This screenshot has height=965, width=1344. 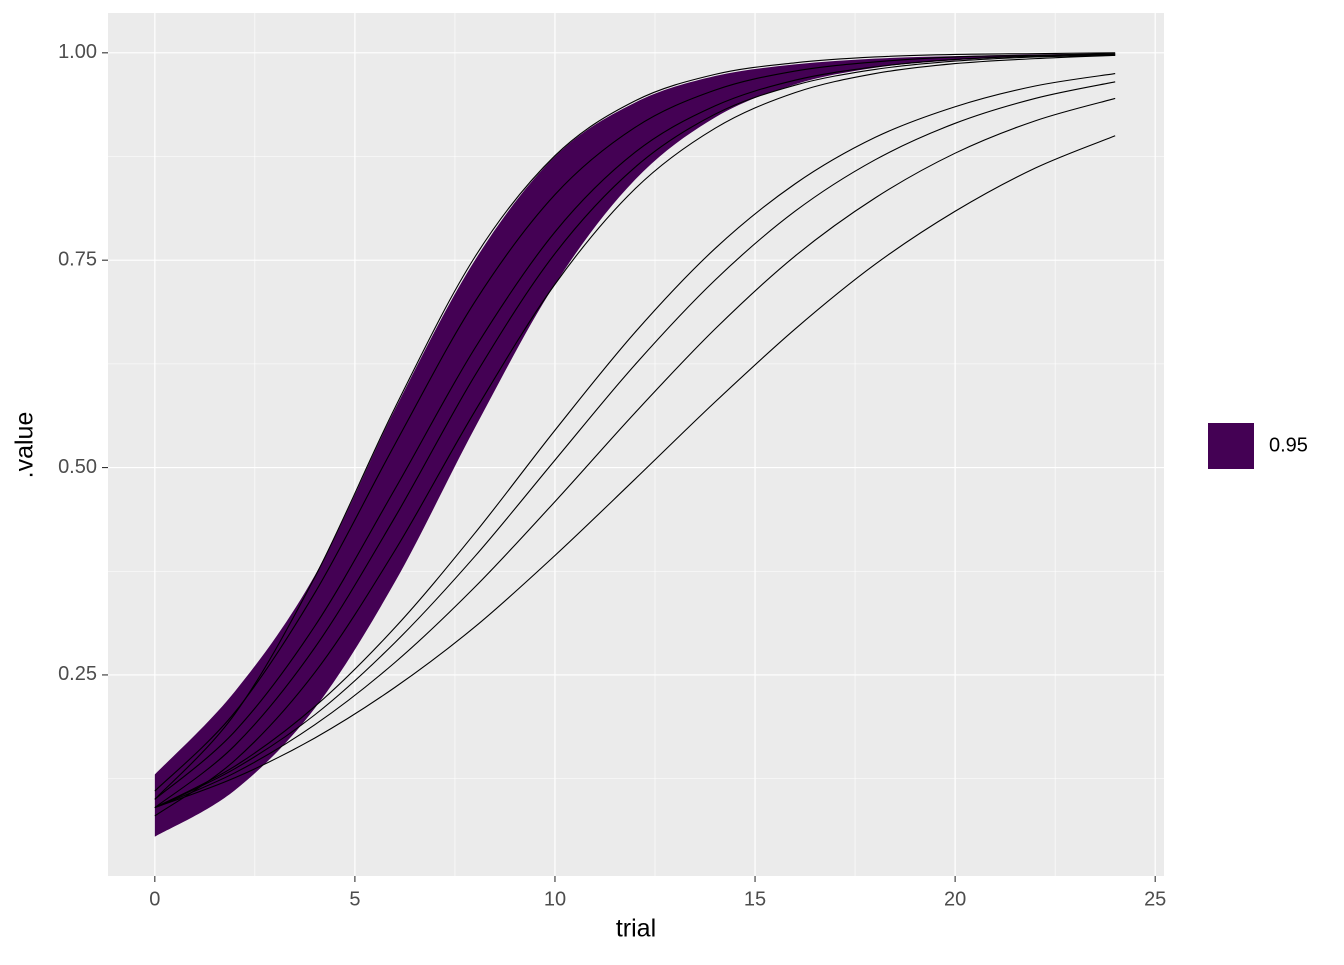 I want to click on x-tick-label: 10, so click(x=555, y=899).